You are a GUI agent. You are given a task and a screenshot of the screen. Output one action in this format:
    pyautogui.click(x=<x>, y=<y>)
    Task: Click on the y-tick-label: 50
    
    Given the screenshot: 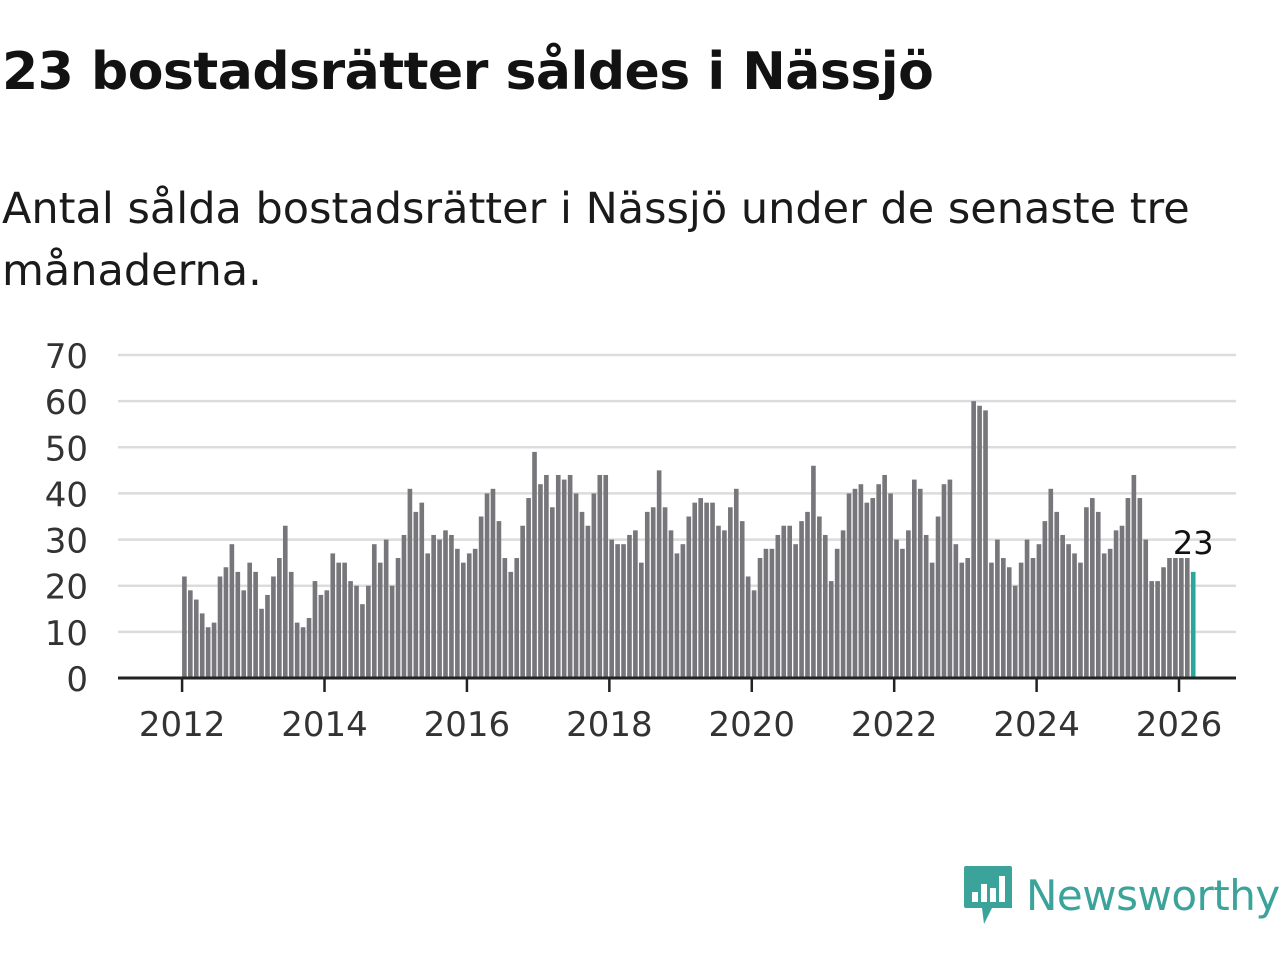 What is the action you would take?
    pyautogui.click(x=66, y=449)
    